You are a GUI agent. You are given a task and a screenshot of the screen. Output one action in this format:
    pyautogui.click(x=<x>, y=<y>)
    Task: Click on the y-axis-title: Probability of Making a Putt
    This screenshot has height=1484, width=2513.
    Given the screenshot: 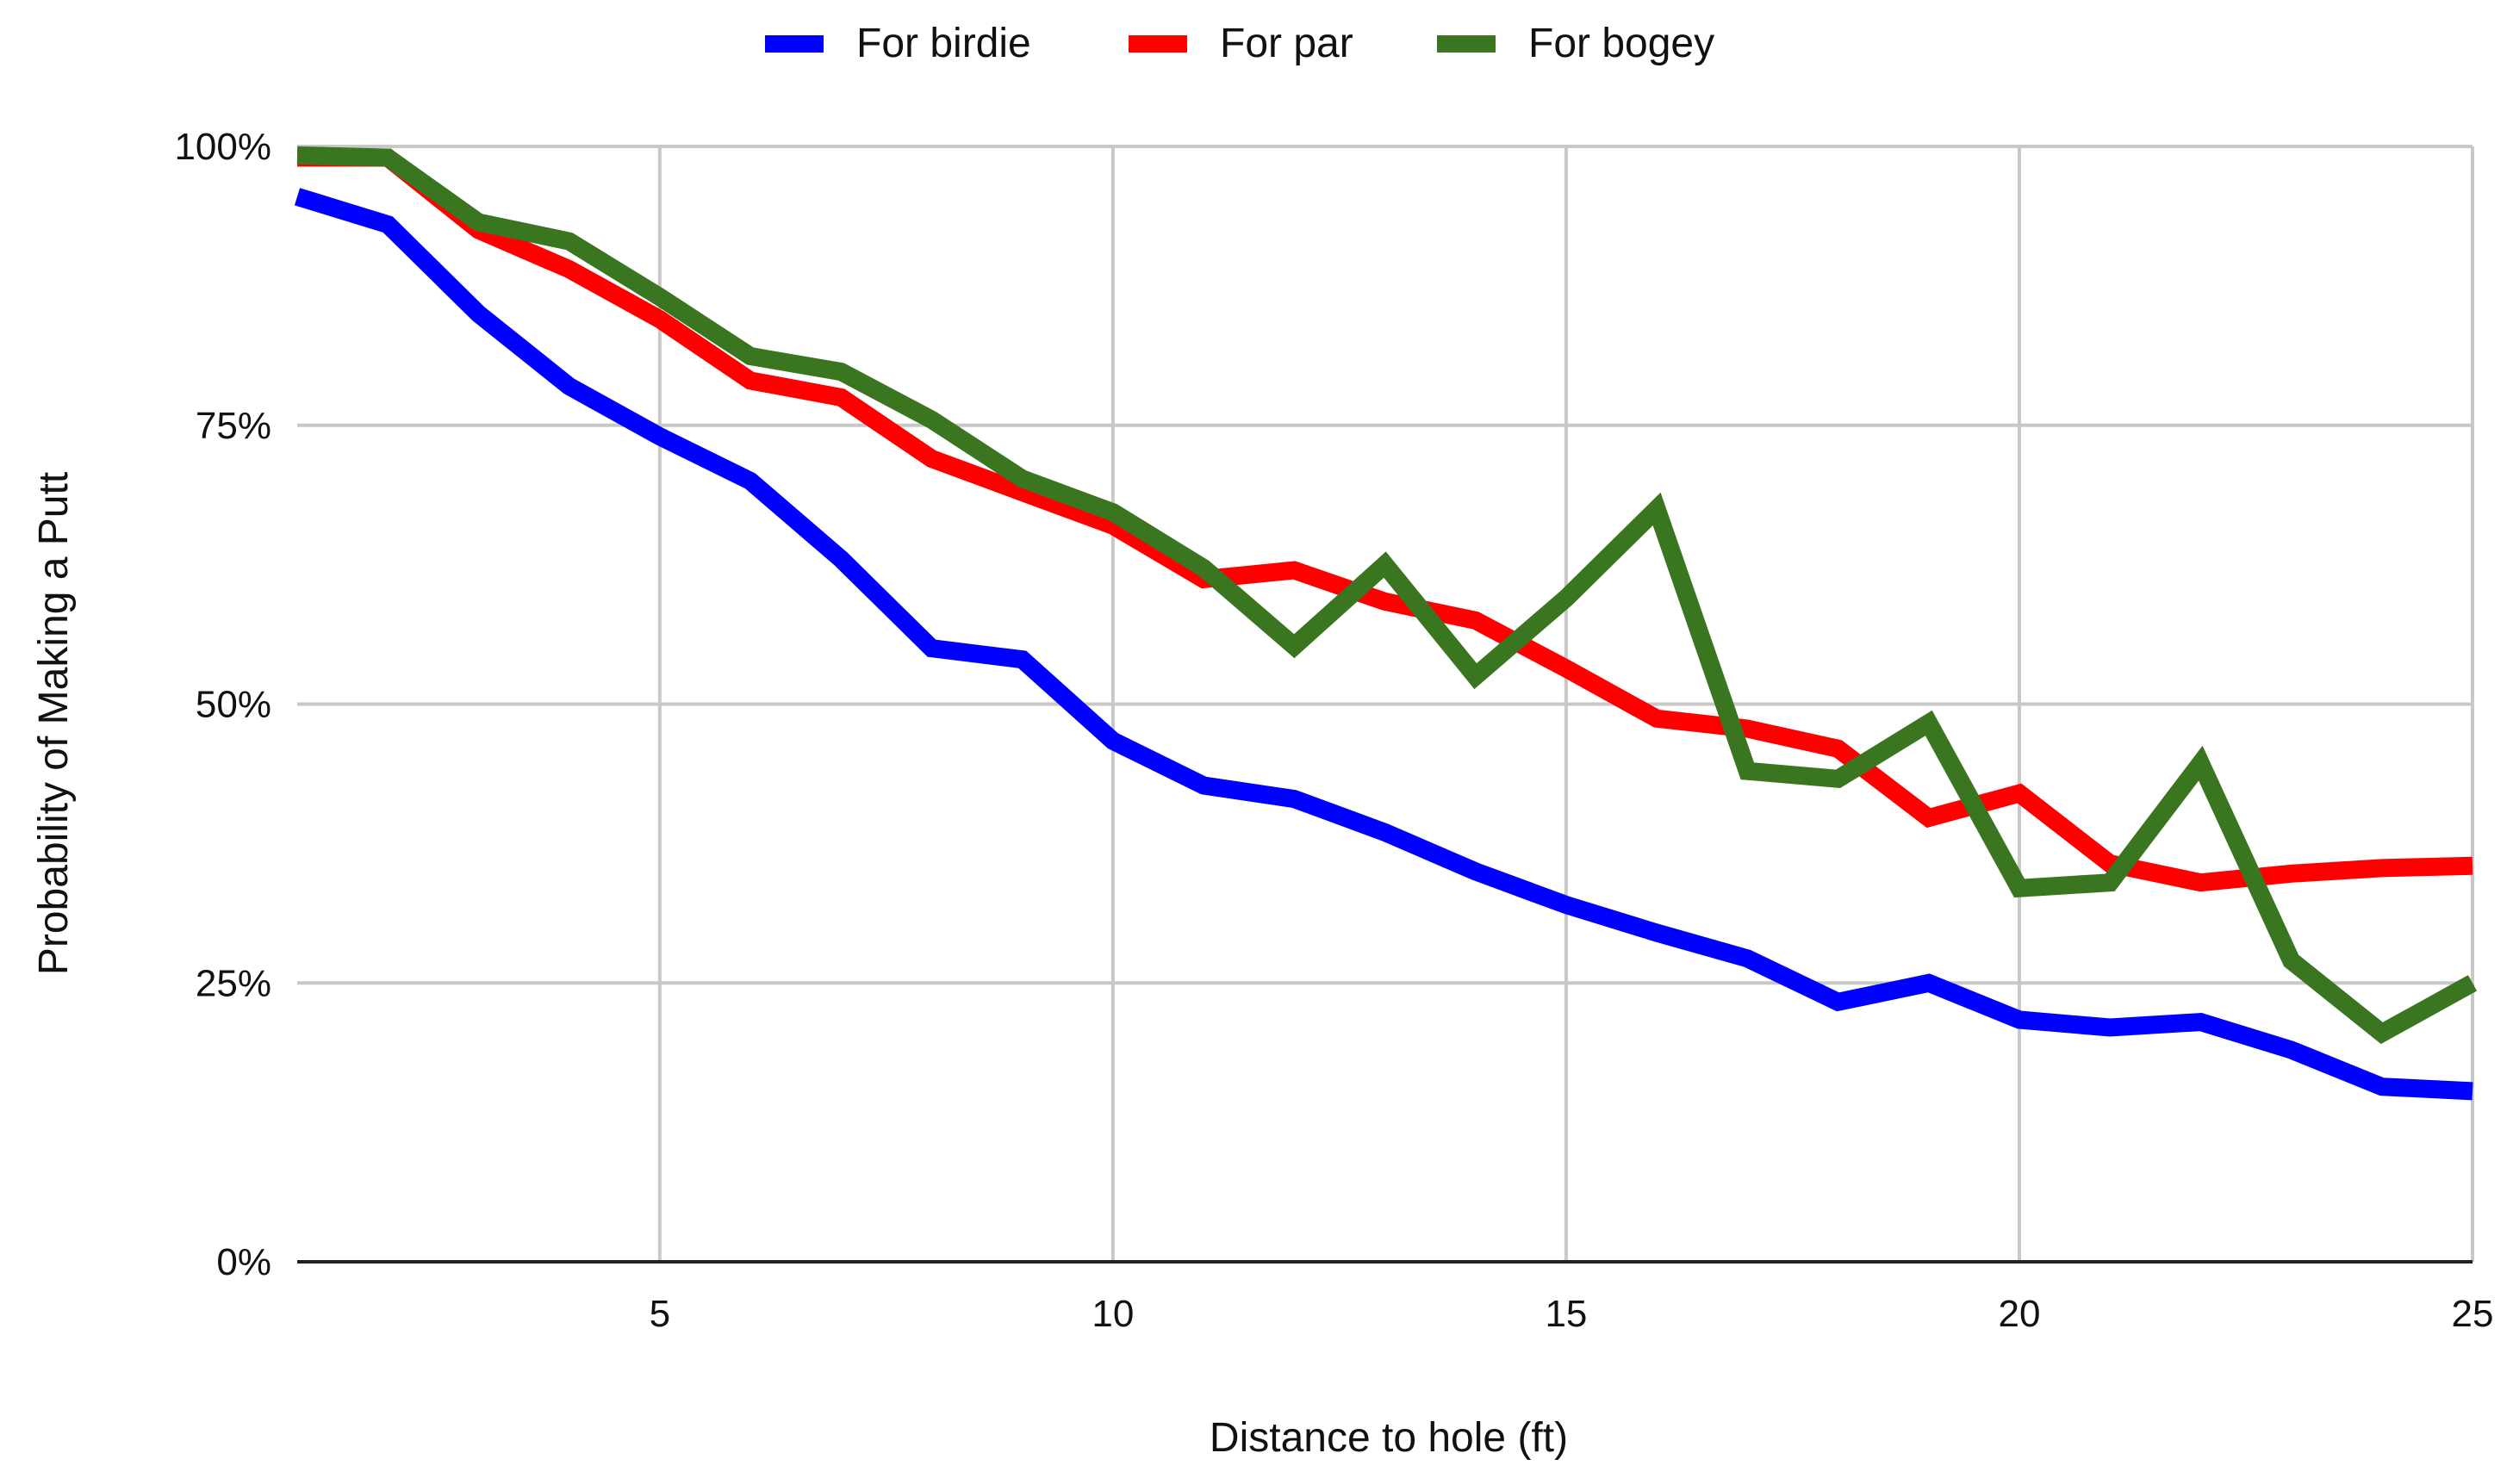 What is the action you would take?
    pyautogui.click(x=54, y=723)
    